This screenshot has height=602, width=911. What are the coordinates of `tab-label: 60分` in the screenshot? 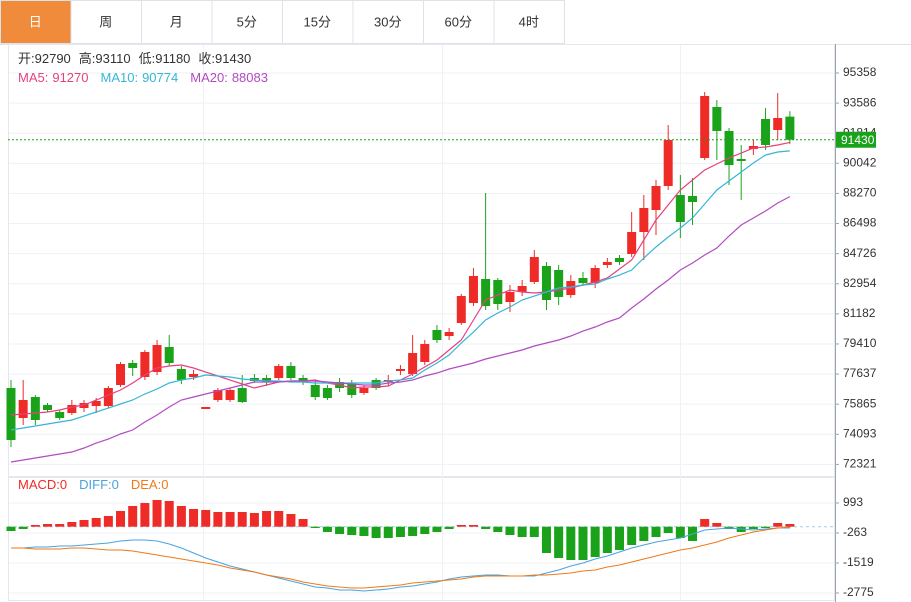 It's located at (458, 21).